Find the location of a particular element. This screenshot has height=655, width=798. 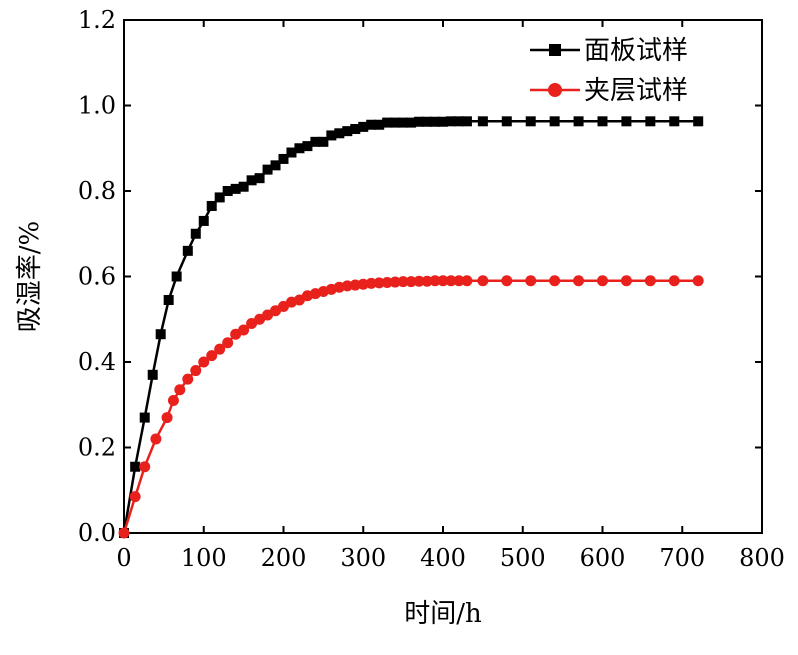

y-tick-label: 0.2 is located at coordinates (97, 448).